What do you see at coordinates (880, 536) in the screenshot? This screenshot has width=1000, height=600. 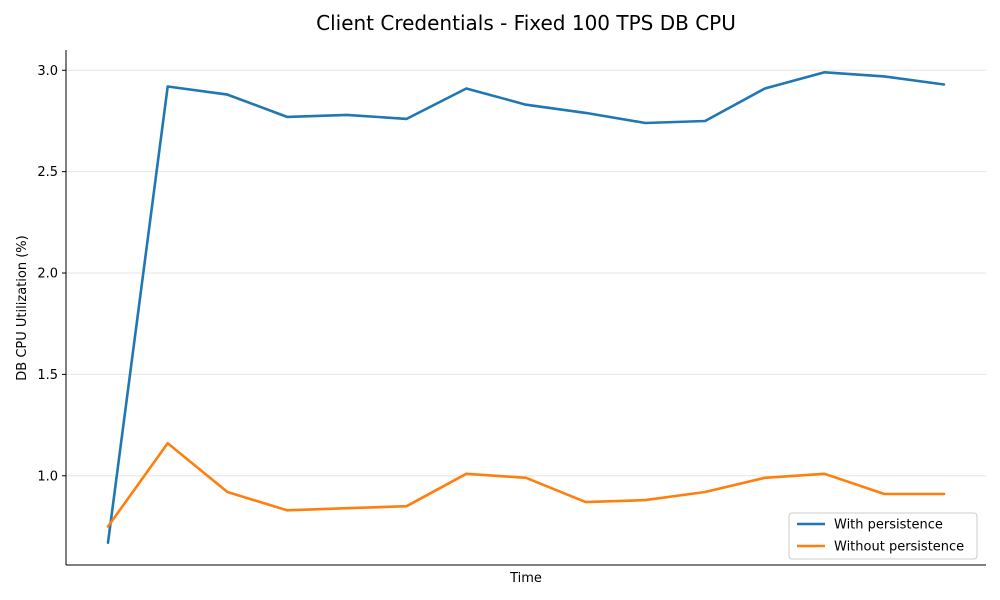 I see `legend-items: With persistence Without persistence` at bounding box center [880, 536].